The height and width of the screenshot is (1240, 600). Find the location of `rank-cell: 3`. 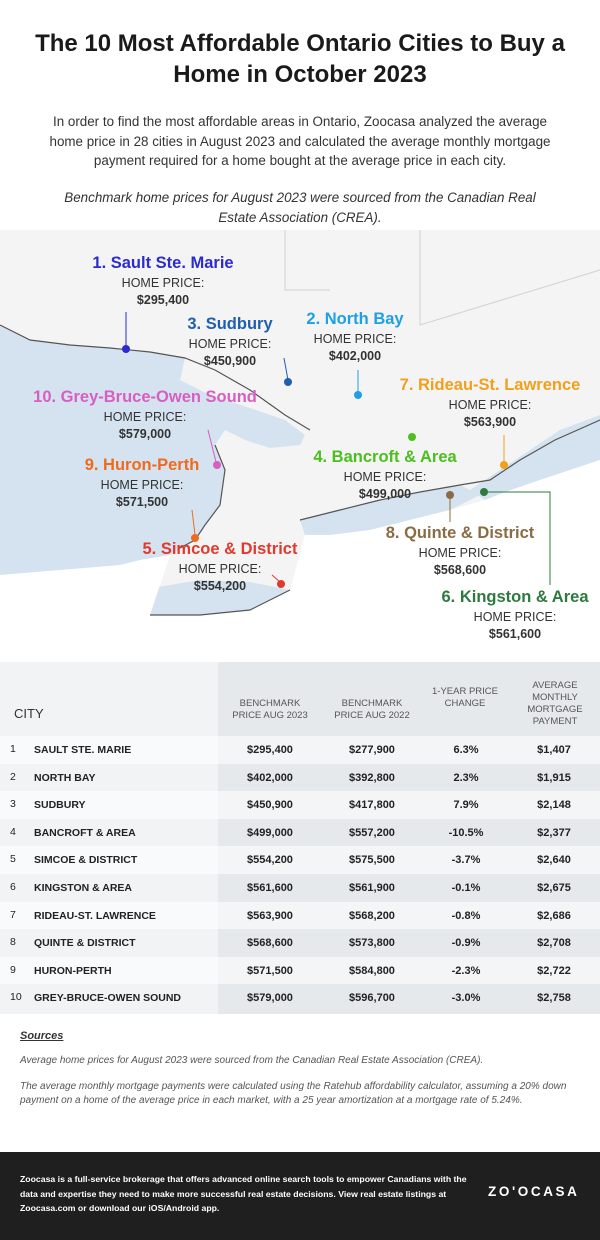

rank-cell: 3 is located at coordinates (13, 804).